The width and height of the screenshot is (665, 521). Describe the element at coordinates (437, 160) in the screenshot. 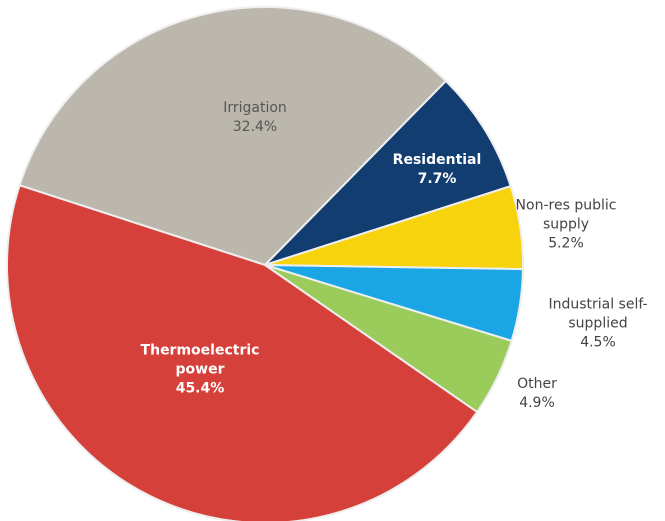

I see `slice-name: Residential` at that location.